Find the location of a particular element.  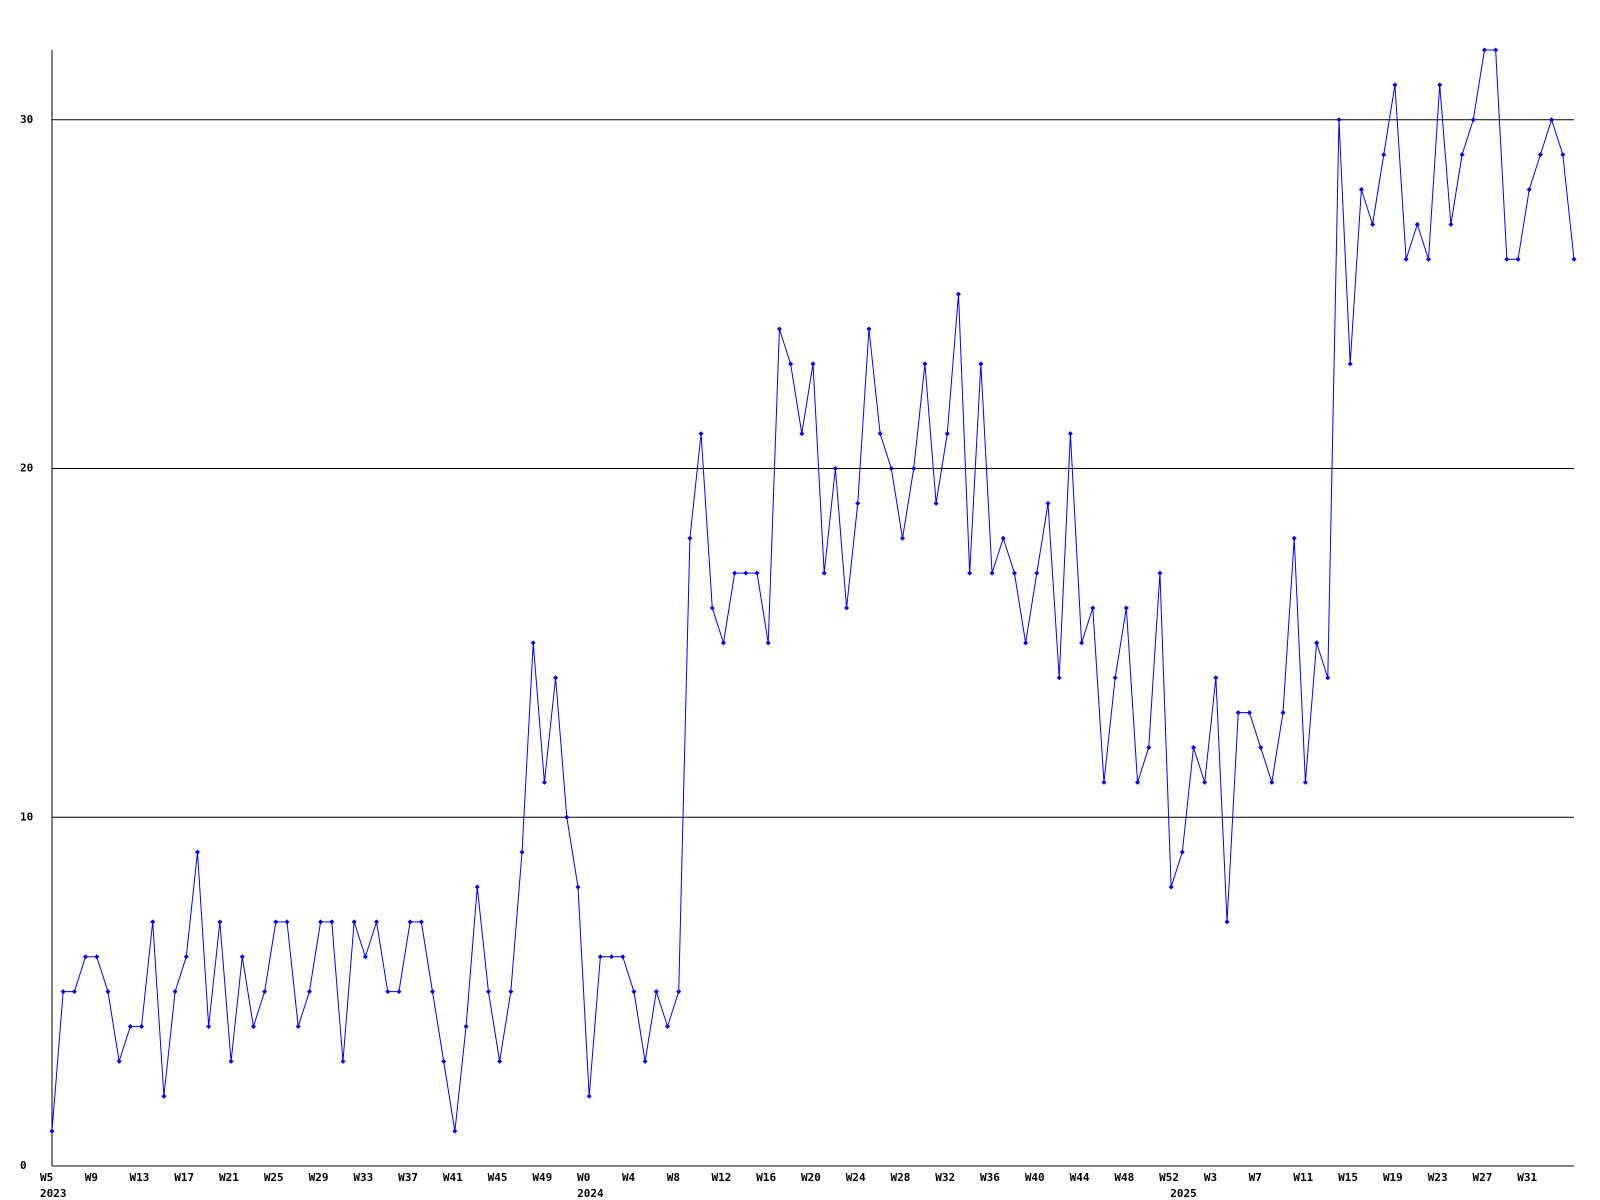

x-tick-label: W17 is located at coordinates (184, 1177).